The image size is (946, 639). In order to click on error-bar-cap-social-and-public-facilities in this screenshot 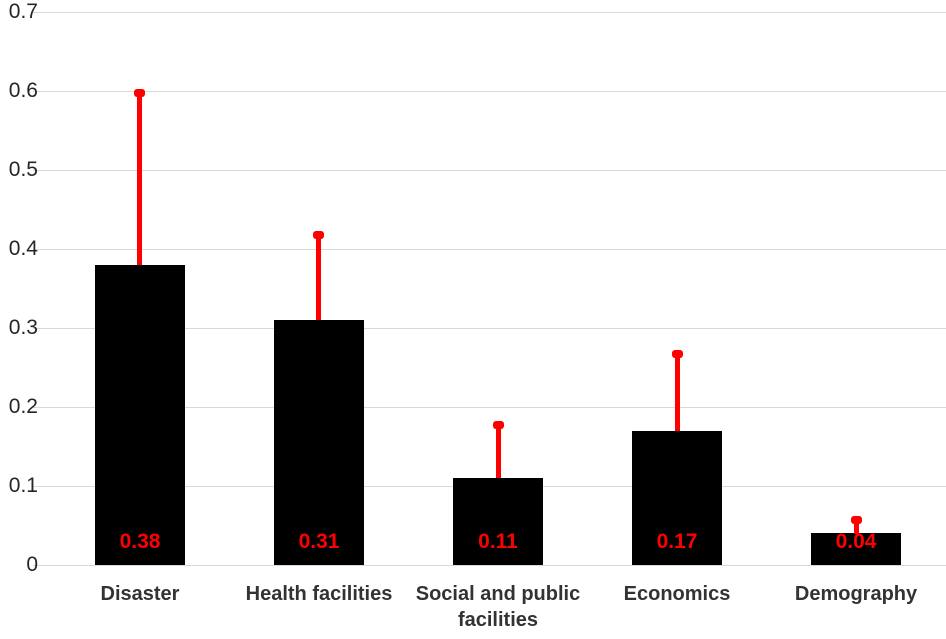, I will do `click(498, 425)`.